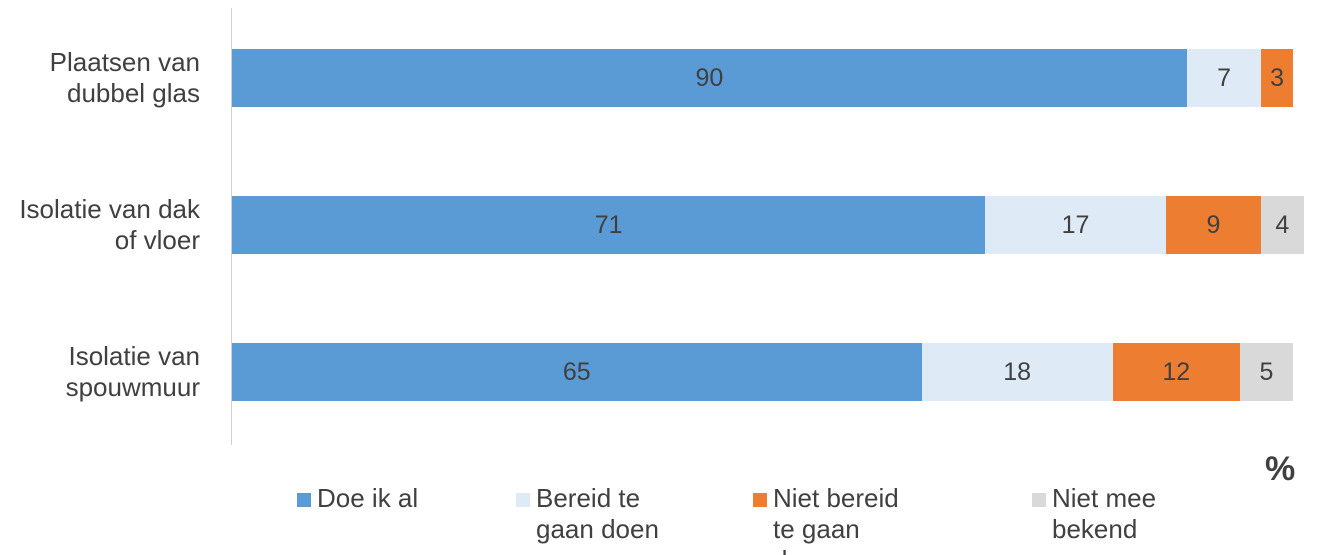 The image size is (1330, 555). I want to click on bar-segment: 12, so click(1176, 372).